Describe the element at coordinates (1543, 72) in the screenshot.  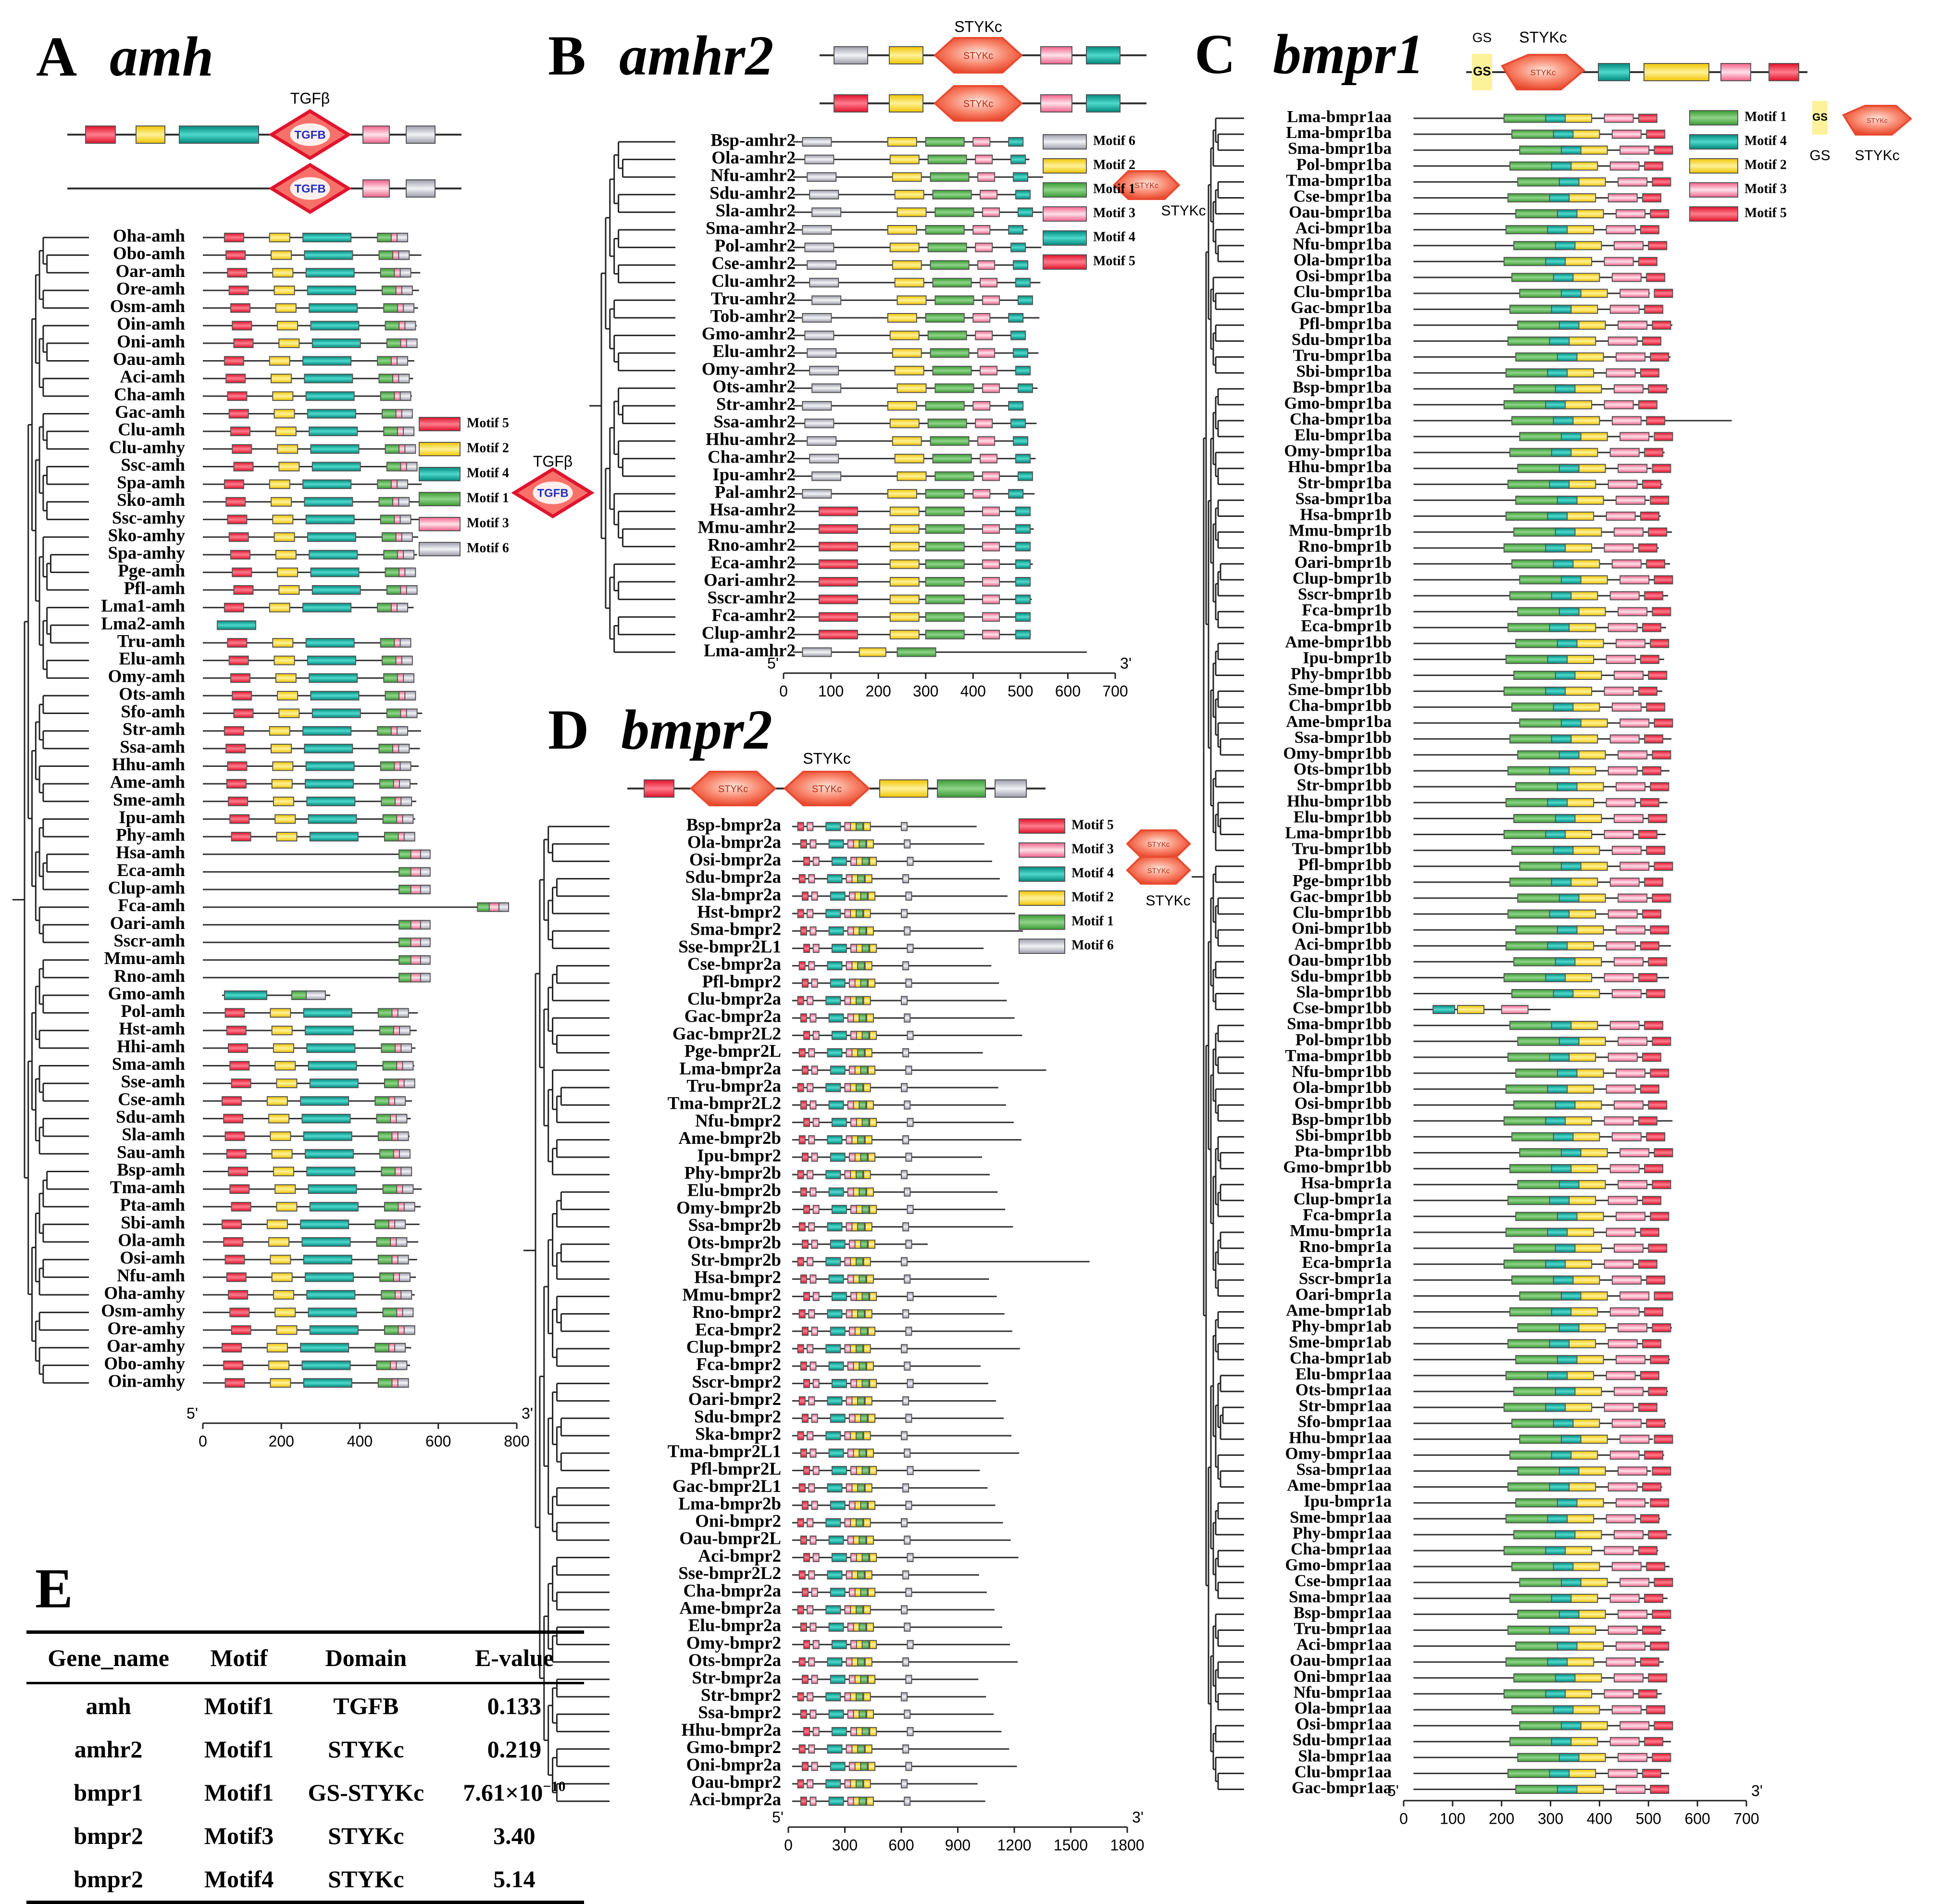
I see `bmpr1-styk-domain` at that location.